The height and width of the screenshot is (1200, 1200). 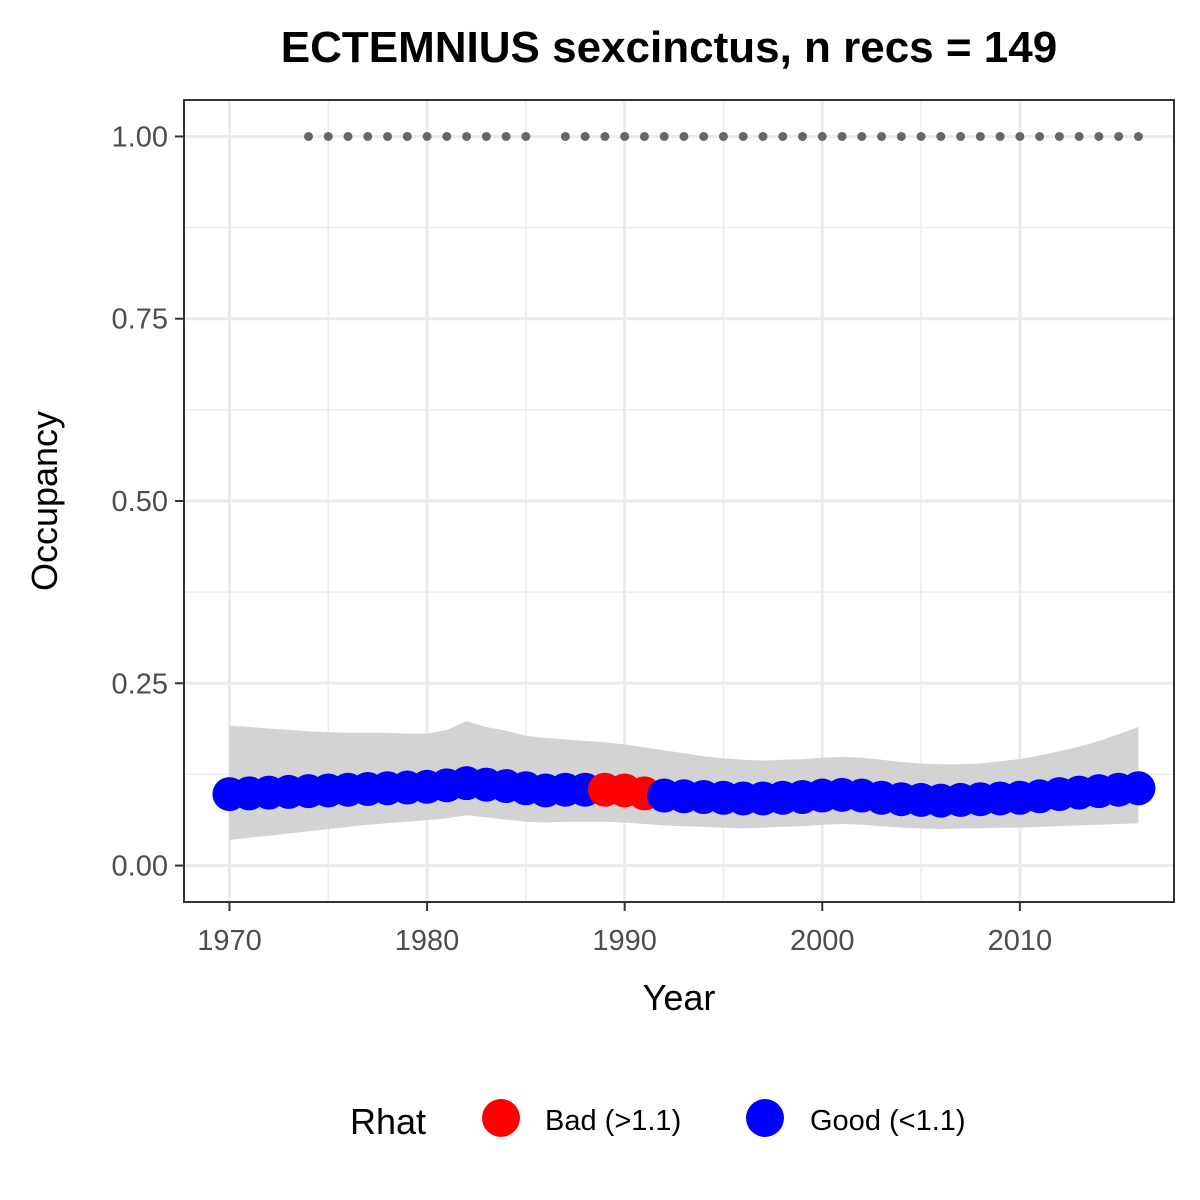 I want to click on legend-key-bad, so click(x=501, y=1118).